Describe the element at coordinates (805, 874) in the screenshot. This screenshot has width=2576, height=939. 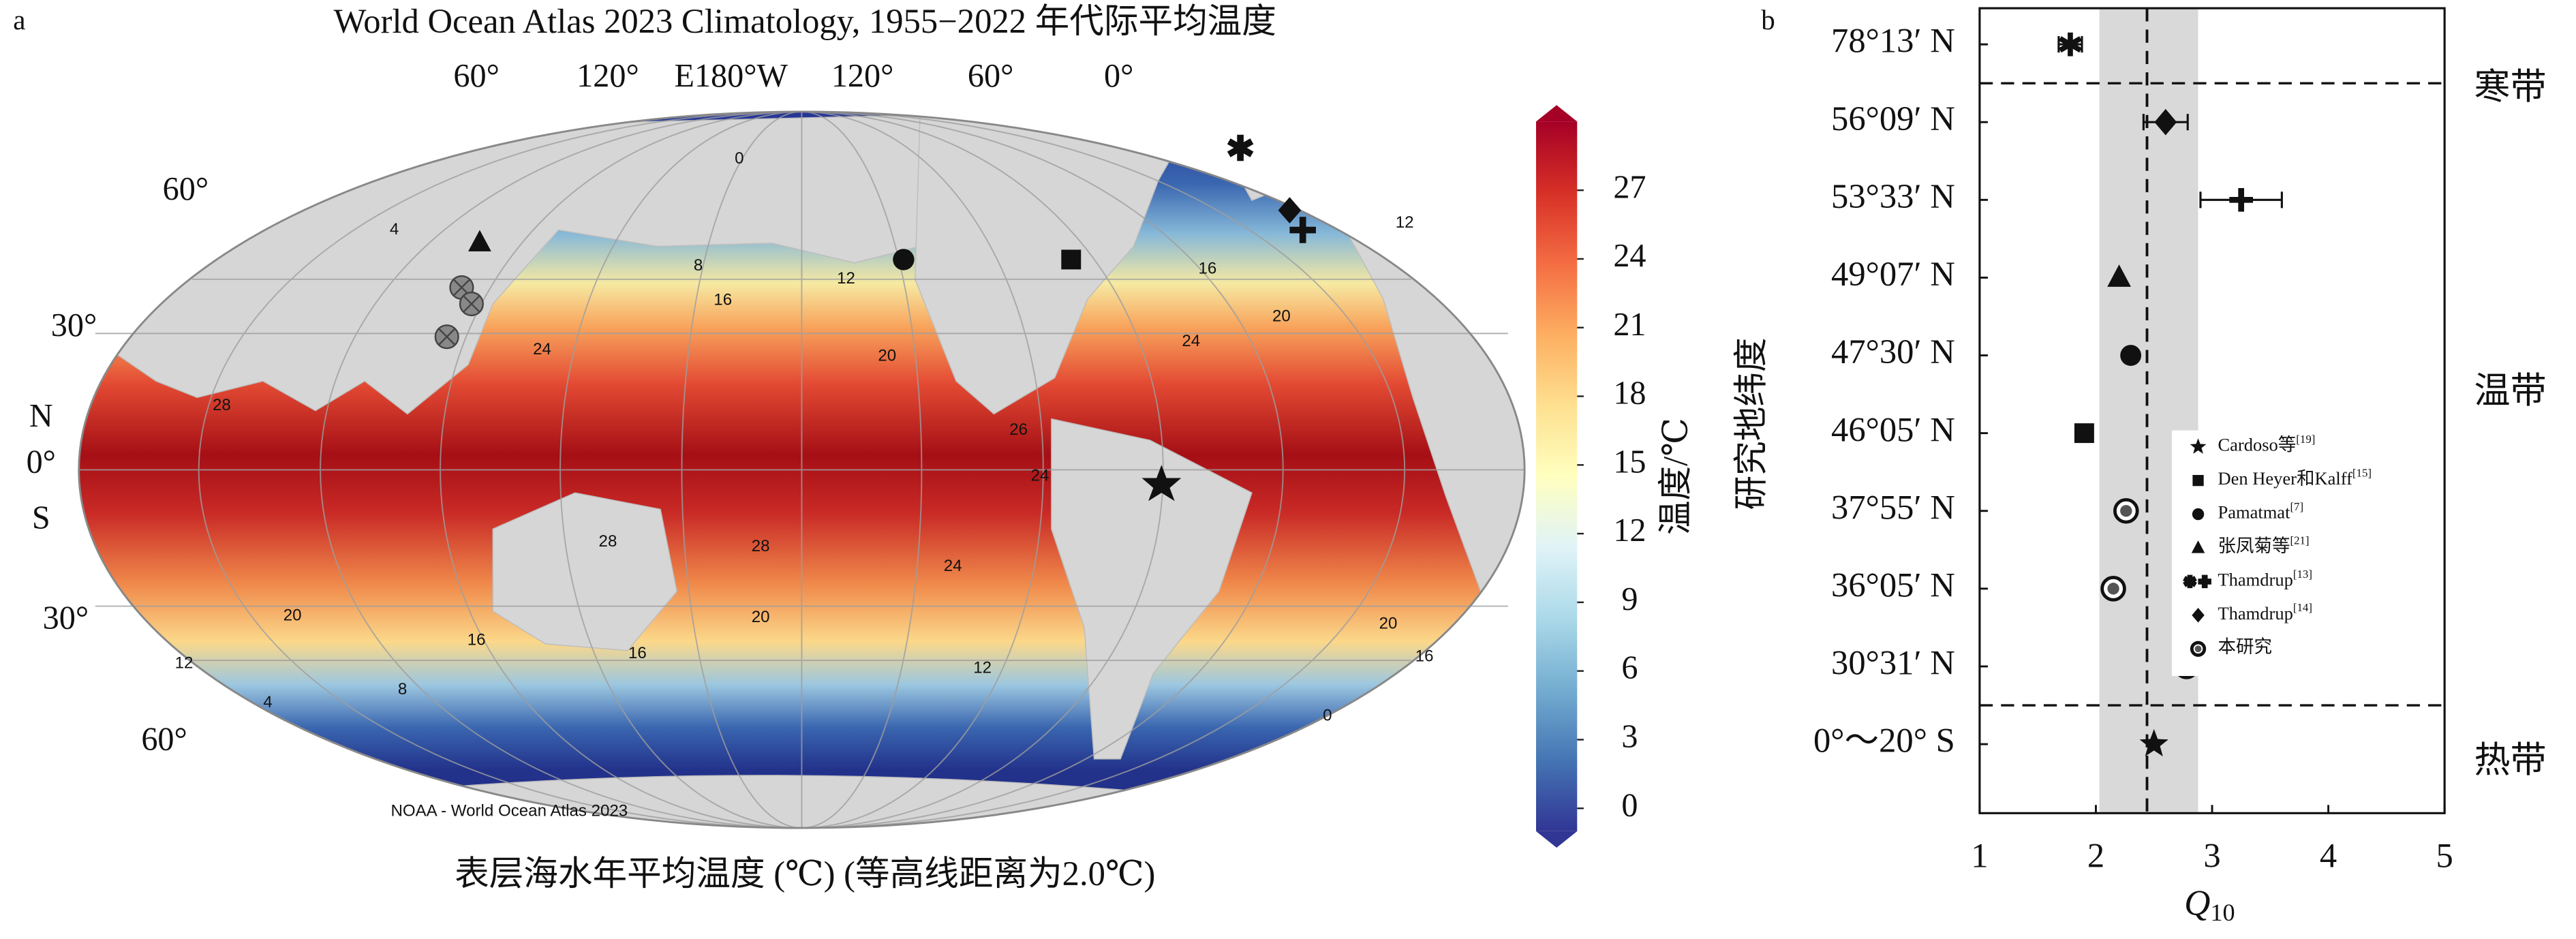
I see `map-caption: 表层海水年平均温度 (℃) (等高线距离为2.0℃)` at that location.